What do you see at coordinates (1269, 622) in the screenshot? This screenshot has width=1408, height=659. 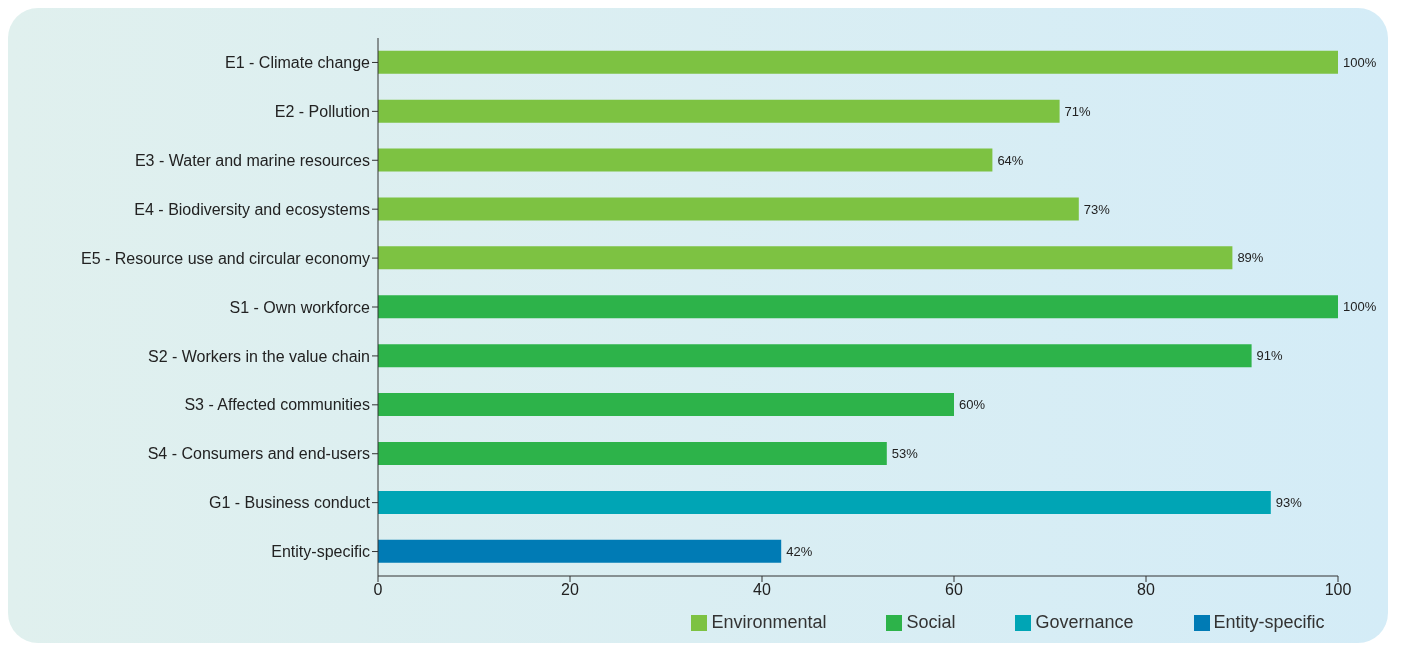 I see `legend-label: Entity-specific` at bounding box center [1269, 622].